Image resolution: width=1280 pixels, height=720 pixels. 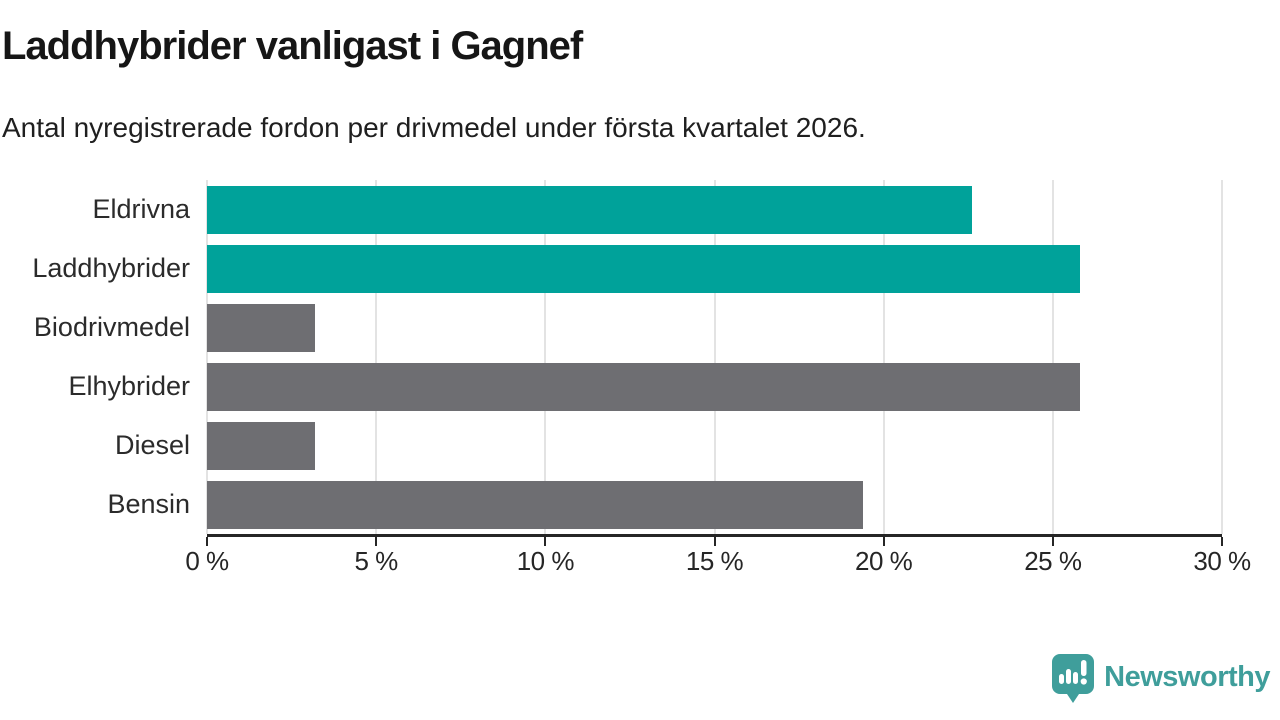 I want to click on y-label-elhybrider: Elhybrider, so click(x=129, y=386).